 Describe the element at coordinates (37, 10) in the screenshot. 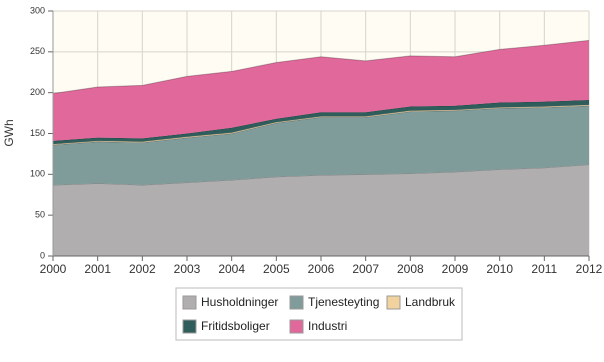

I see `y-tick-label: 300` at that location.